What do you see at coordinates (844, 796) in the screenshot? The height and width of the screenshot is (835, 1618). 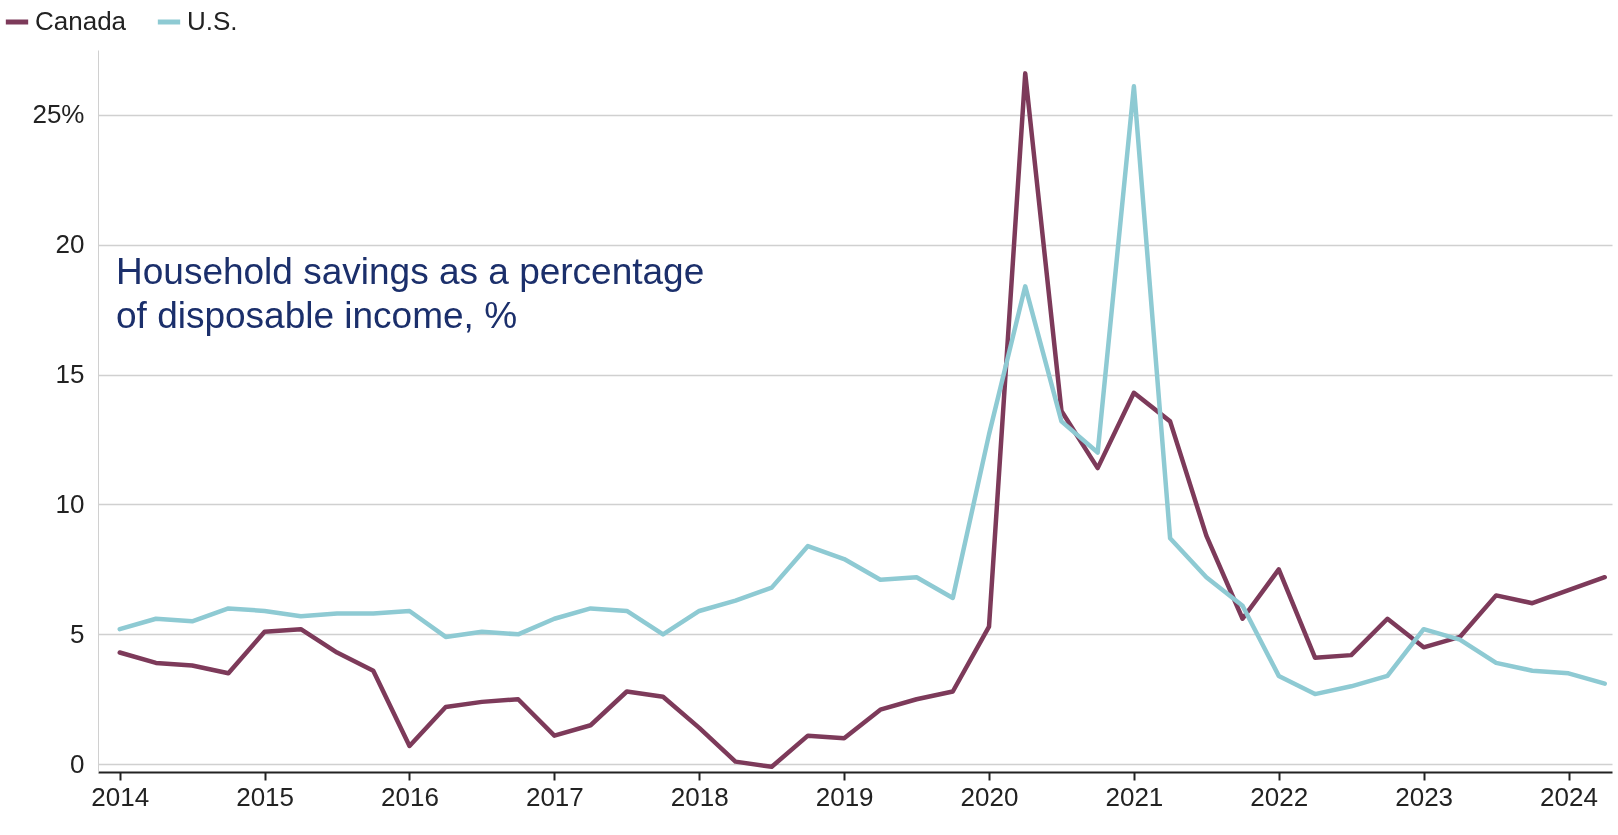 I see `x-tick-label: 2019` at bounding box center [844, 796].